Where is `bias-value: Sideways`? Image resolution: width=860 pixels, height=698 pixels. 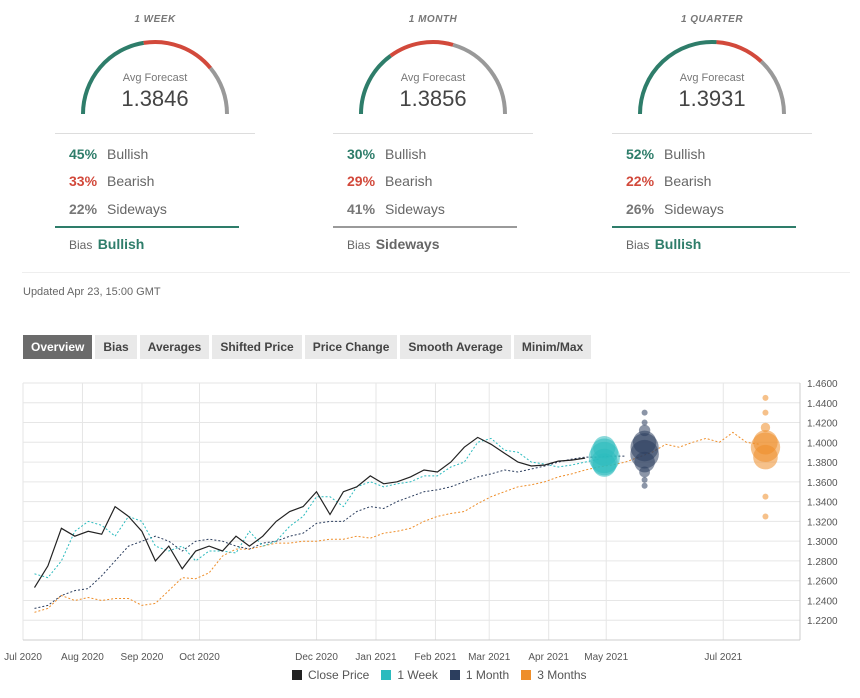
bias-value: Sideways is located at coordinates (407, 244).